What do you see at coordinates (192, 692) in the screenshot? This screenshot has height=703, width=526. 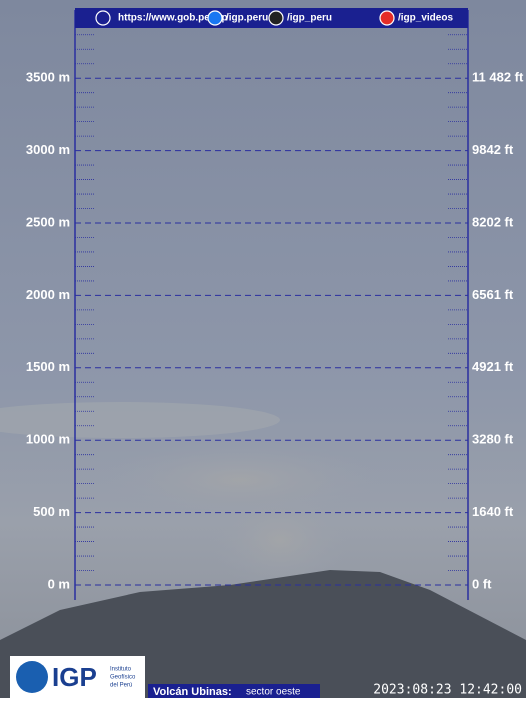 I see `volcano-name: Volcán Ubinas:` at bounding box center [192, 692].